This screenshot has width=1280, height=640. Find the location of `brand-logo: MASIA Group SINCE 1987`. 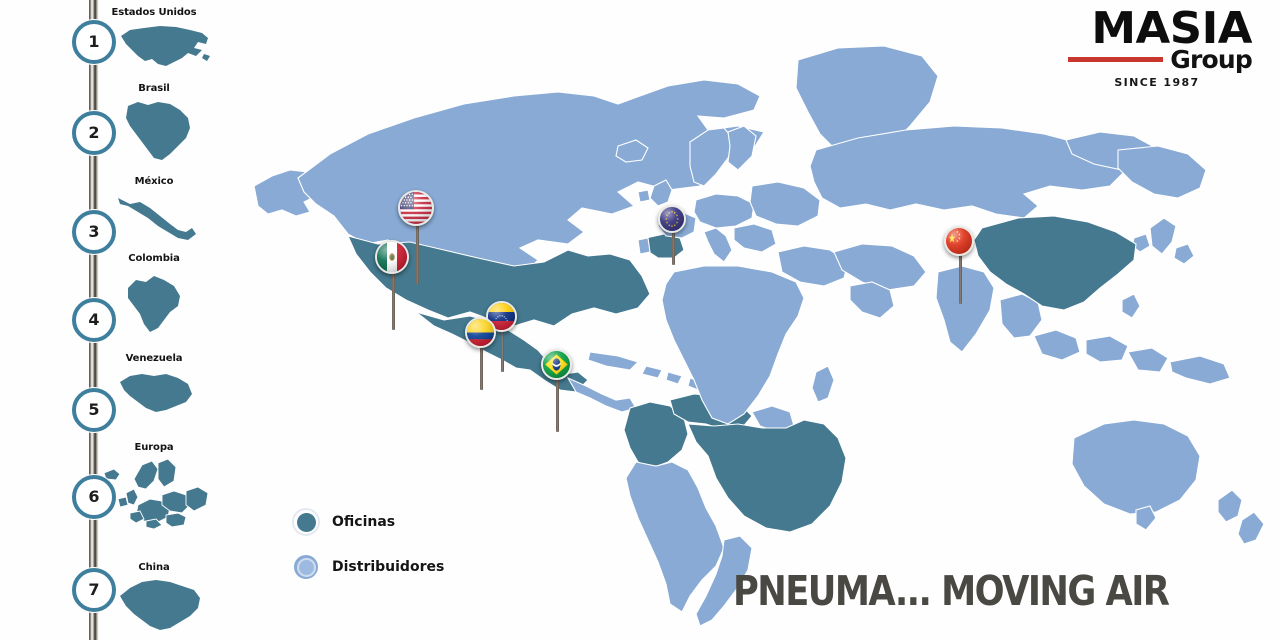

brand-logo: MASIA Group SINCE 1987 is located at coordinates (1160, 48).